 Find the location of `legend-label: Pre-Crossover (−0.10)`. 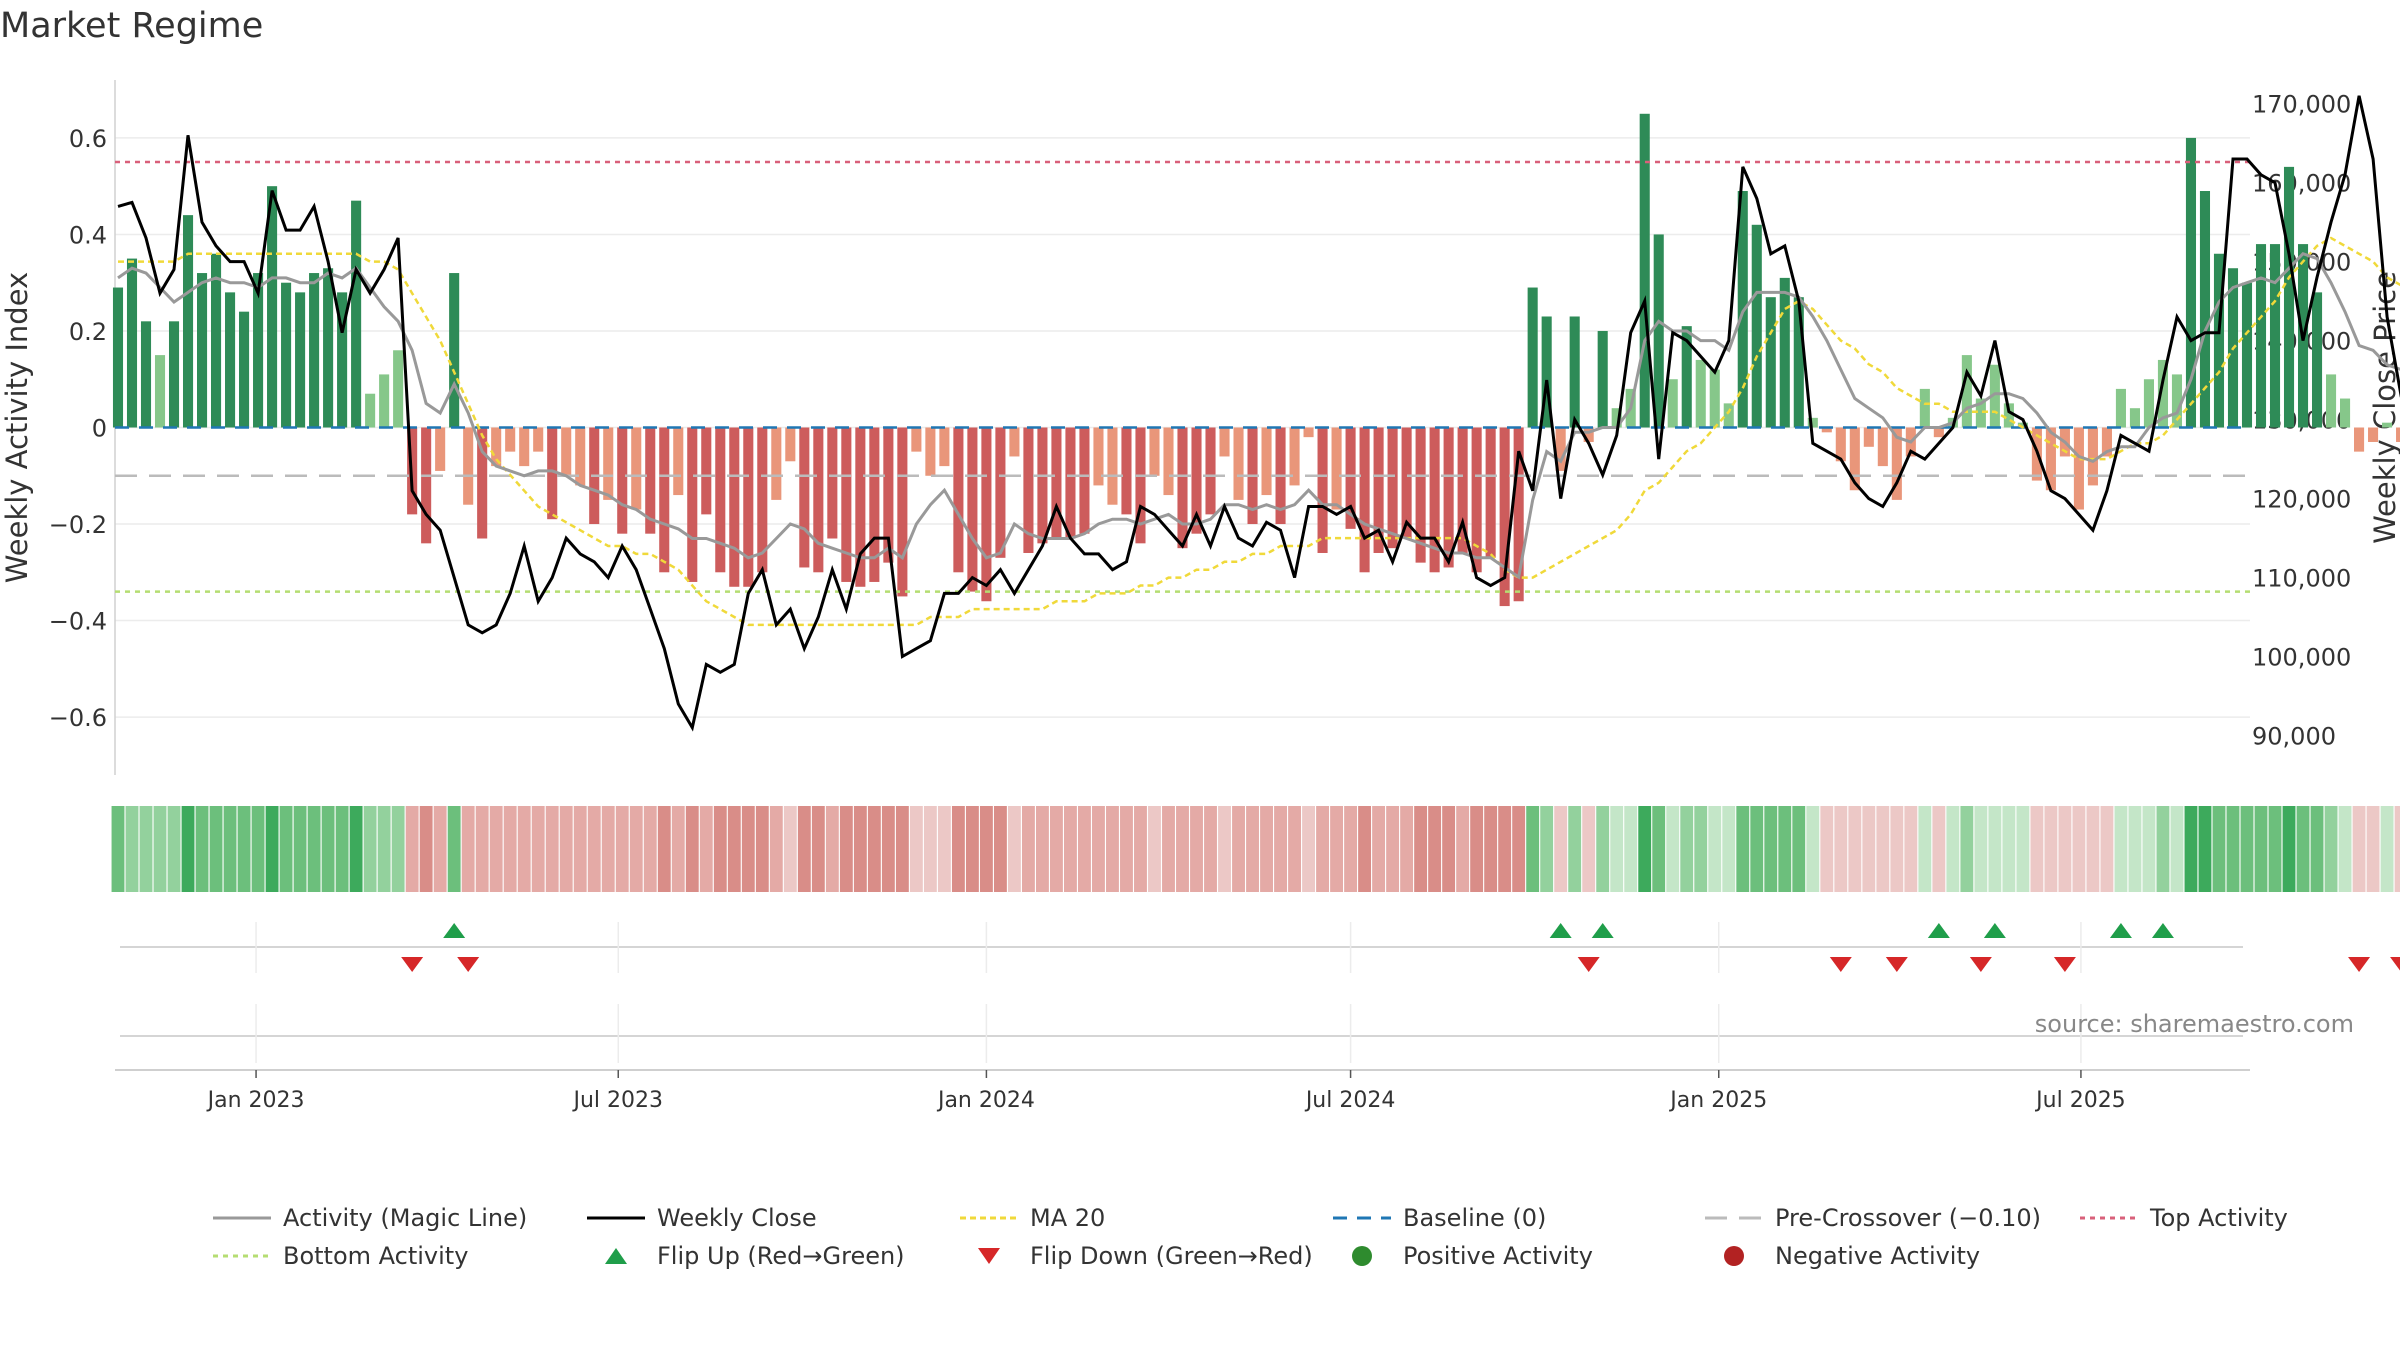

legend-label: Pre-Crossover (−0.10) is located at coordinates (1908, 1218).